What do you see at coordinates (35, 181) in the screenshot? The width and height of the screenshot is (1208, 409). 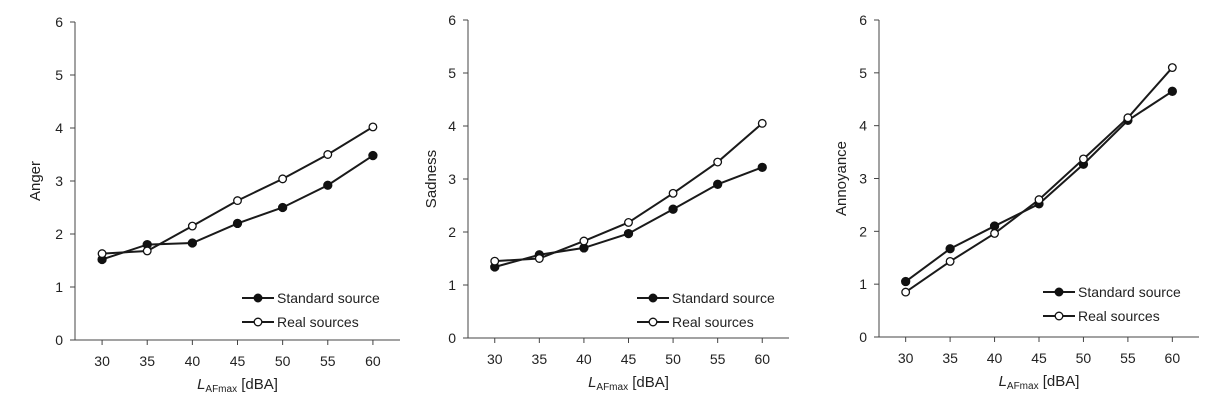 I see `y-axis-label: Anger` at bounding box center [35, 181].